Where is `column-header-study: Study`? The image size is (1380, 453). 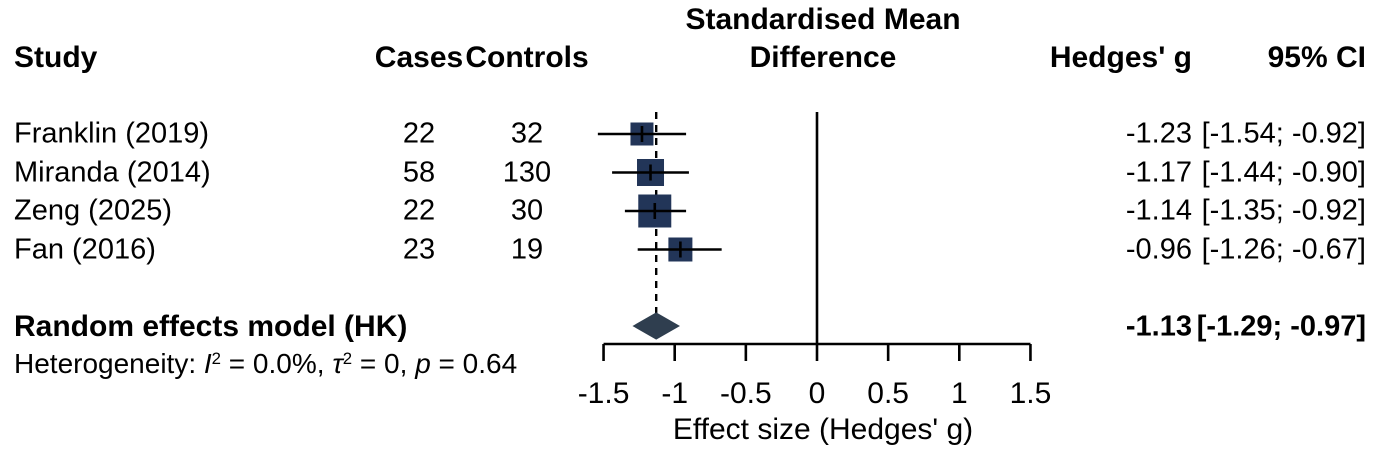
column-header-study: Study is located at coordinates (56, 57).